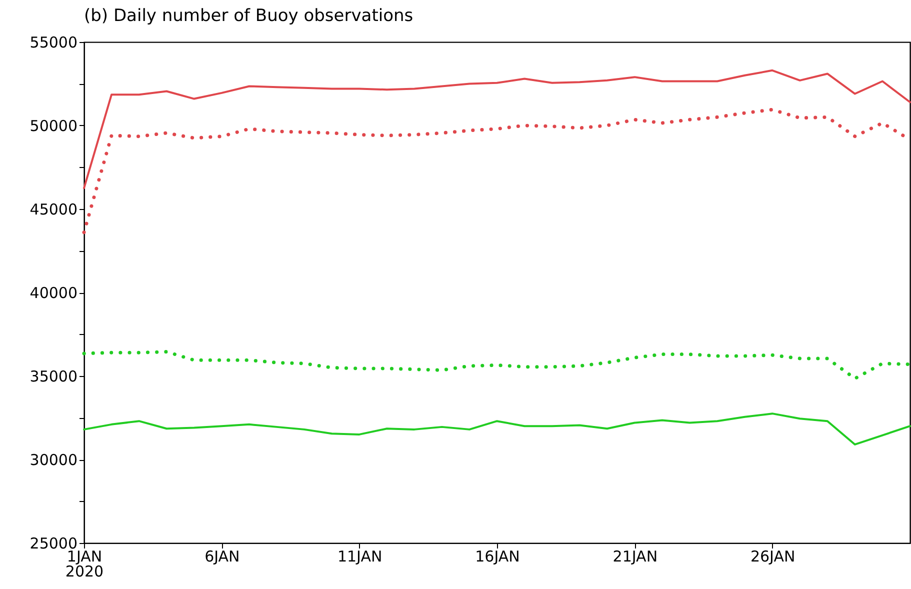 The height and width of the screenshot is (589, 911). Describe the element at coordinates (54, 460) in the screenshot. I see `y-tick-label: 30000` at that location.